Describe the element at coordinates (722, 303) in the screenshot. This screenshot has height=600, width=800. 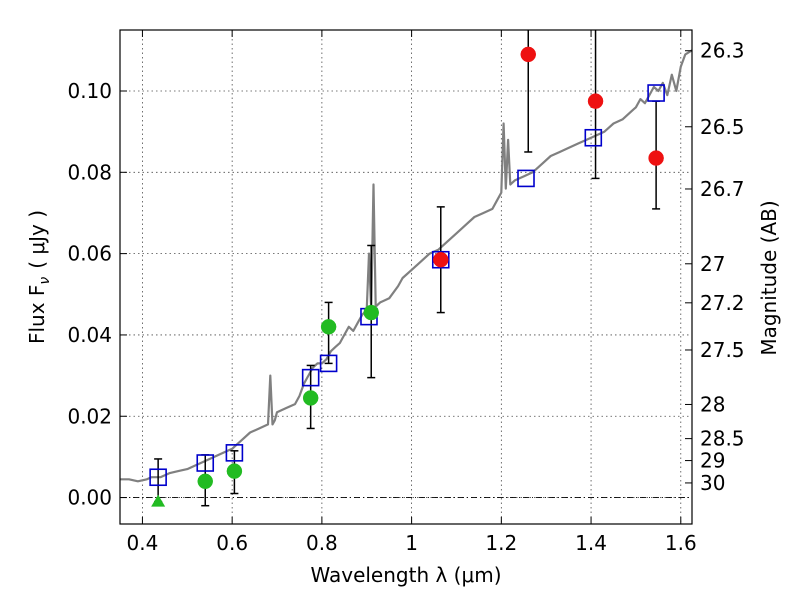
I see `y2-tick-label: 27.2` at that location.